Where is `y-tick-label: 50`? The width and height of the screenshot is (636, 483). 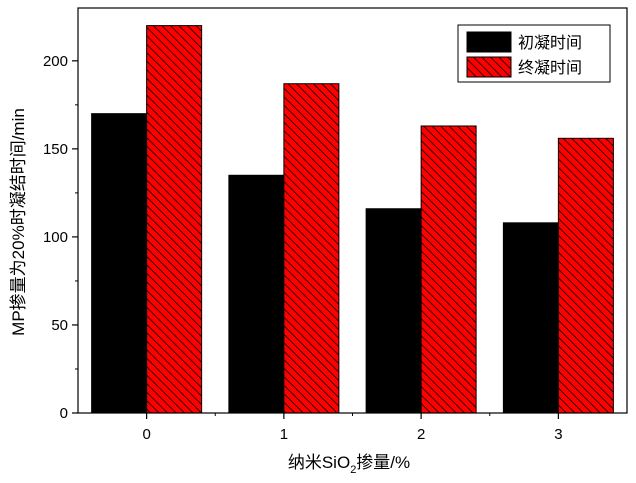
y-tick-label: 50 is located at coordinates (59, 325).